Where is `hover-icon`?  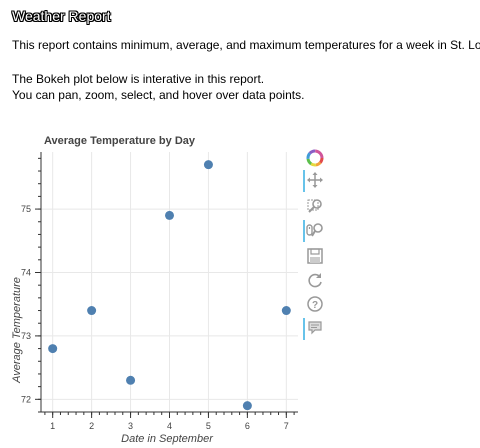 hover-icon is located at coordinates (315, 328).